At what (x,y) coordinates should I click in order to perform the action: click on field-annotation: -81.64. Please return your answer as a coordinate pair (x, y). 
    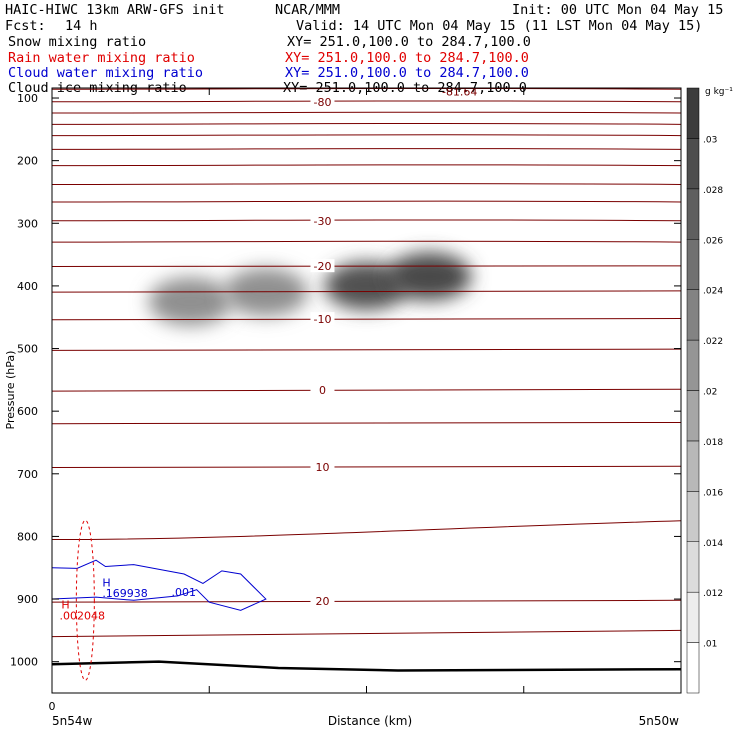
    Looking at the image, I should click on (459, 92).